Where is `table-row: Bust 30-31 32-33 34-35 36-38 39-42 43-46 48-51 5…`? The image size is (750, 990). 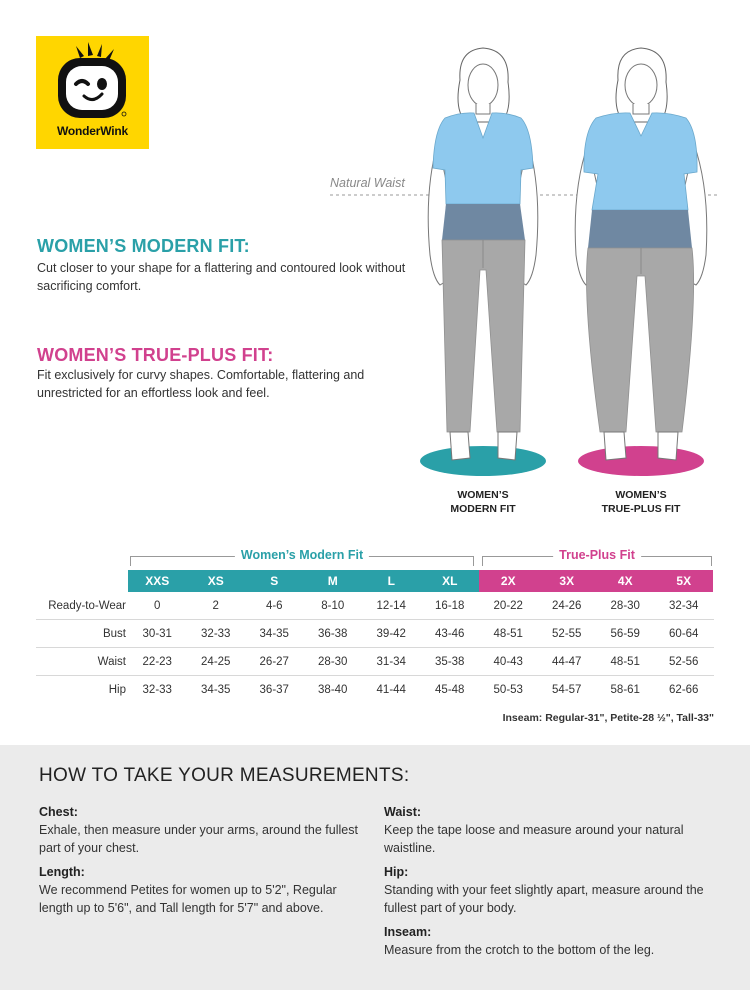 table-row: Bust 30-31 32-33 34-35 36-38 39-42 43-46 48-51 5… is located at coordinates (375, 634).